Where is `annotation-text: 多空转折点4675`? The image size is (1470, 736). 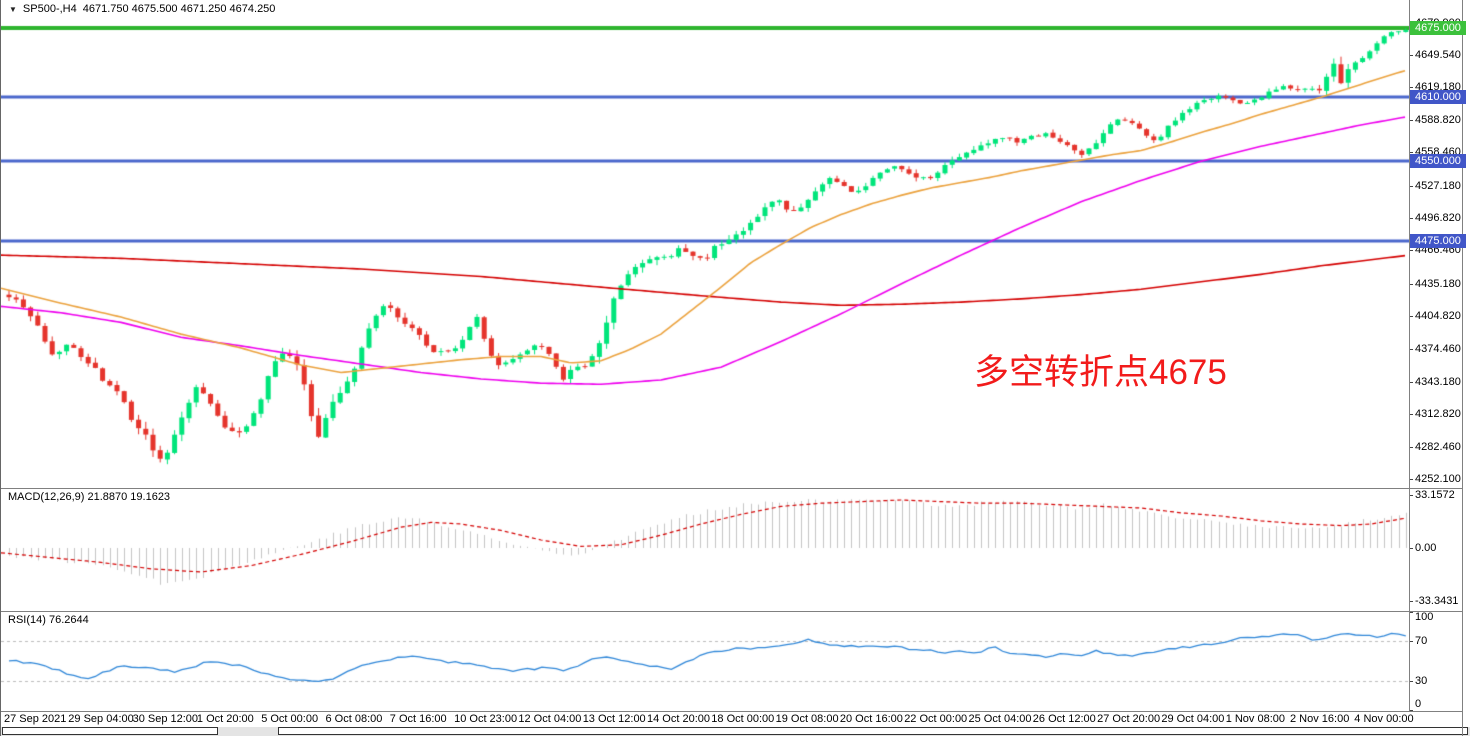
annotation-text: 多空转折点4675 is located at coordinates (1100, 372).